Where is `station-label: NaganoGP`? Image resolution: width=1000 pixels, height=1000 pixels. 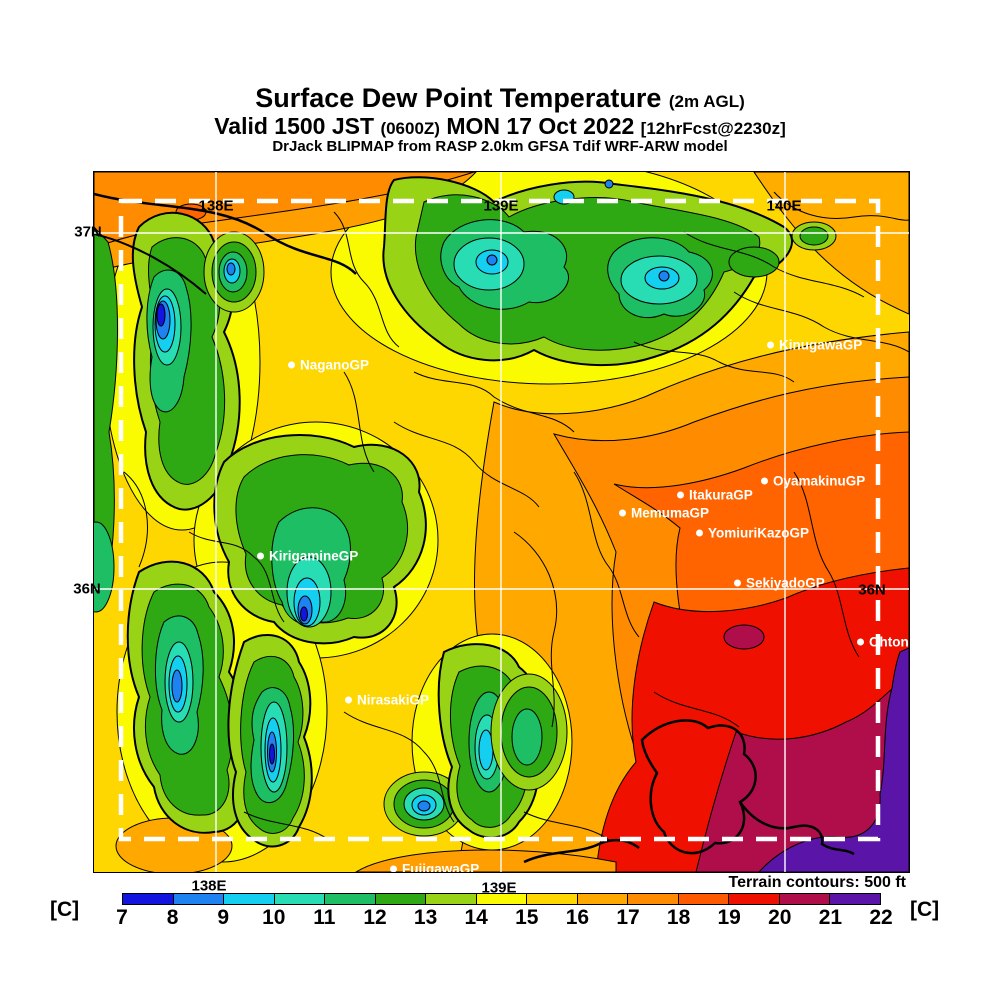
station-label: NaganoGP is located at coordinates (335, 365).